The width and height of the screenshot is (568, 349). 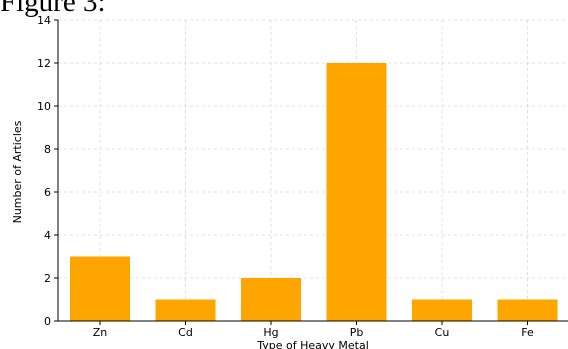 What do you see at coordinates (185, 332) in the screenshot?
I see `x-tick-label: Cd` at bounding box center [185, 332].